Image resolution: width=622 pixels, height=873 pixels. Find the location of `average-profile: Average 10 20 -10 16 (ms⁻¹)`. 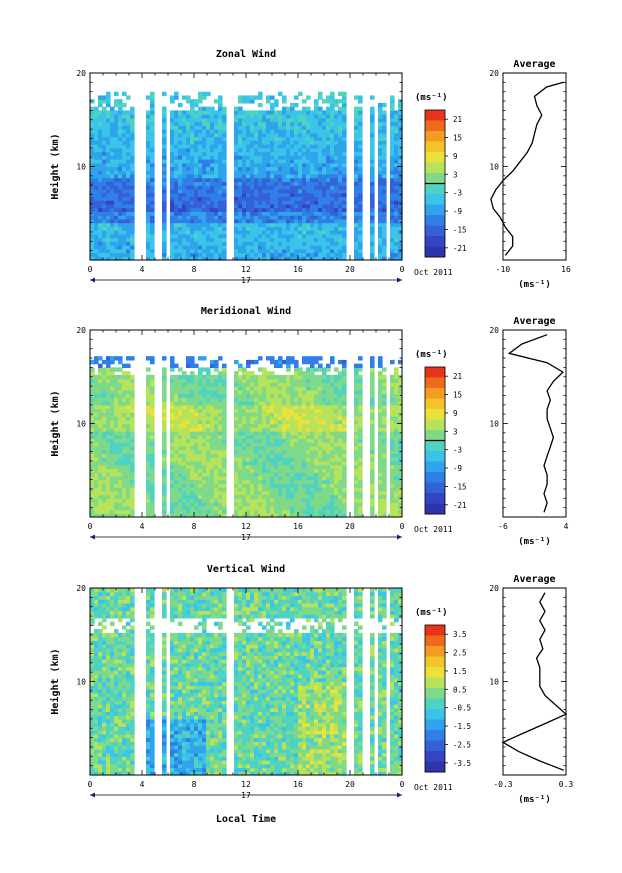

average-profile: Average 10 20 -10 16 (ms⁻¹) is located at coordinates (530, 174).